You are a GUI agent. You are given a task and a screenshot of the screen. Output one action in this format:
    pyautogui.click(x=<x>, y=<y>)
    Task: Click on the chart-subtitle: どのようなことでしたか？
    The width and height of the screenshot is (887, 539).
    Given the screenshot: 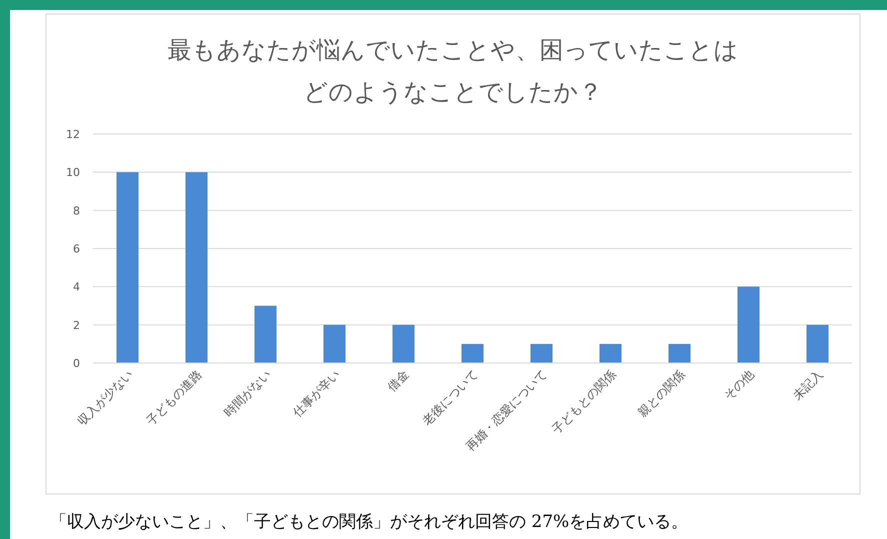 What is the action you would take?
    pyautogui.click(x=453, y=92)
    